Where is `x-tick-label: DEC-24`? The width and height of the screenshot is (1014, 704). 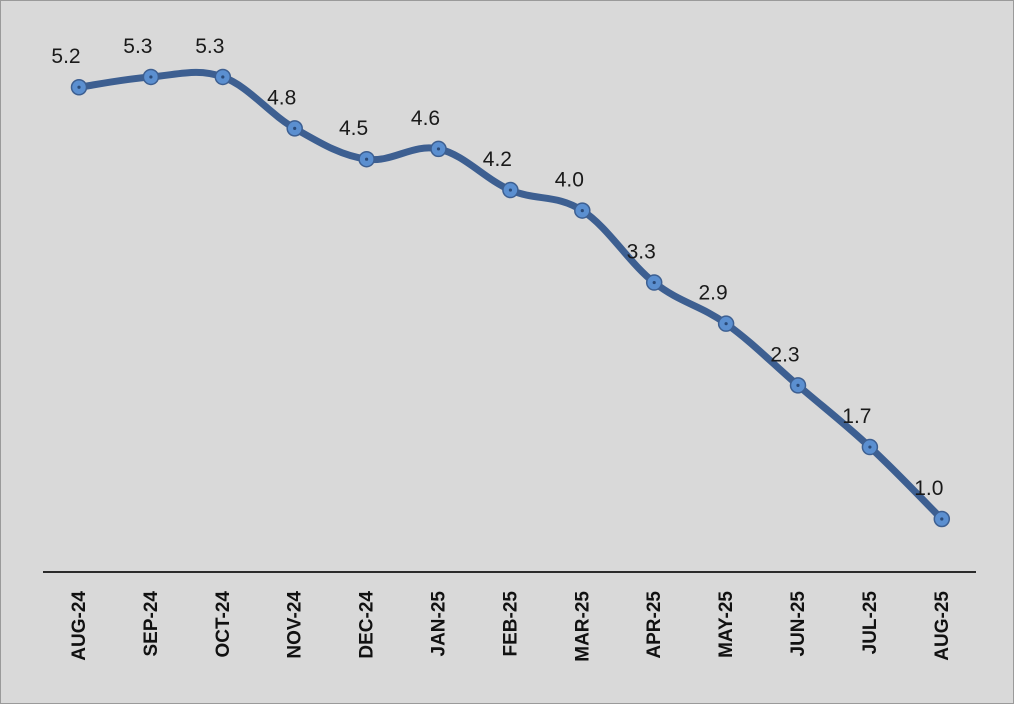
x-tick-label: DEC-24 is located at coordinates (367, 625).